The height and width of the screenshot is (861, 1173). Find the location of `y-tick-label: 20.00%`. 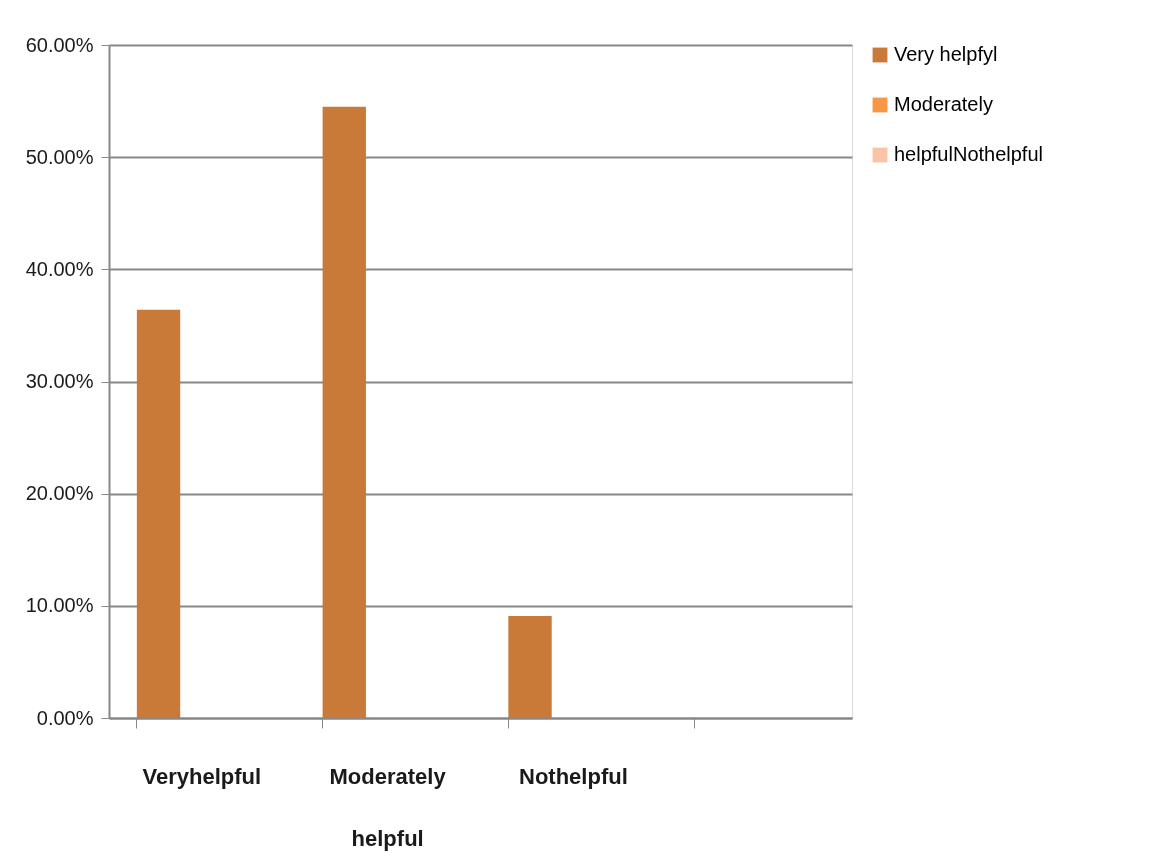

y-tick-label: 20.00% is located at coordinates (59, 493).